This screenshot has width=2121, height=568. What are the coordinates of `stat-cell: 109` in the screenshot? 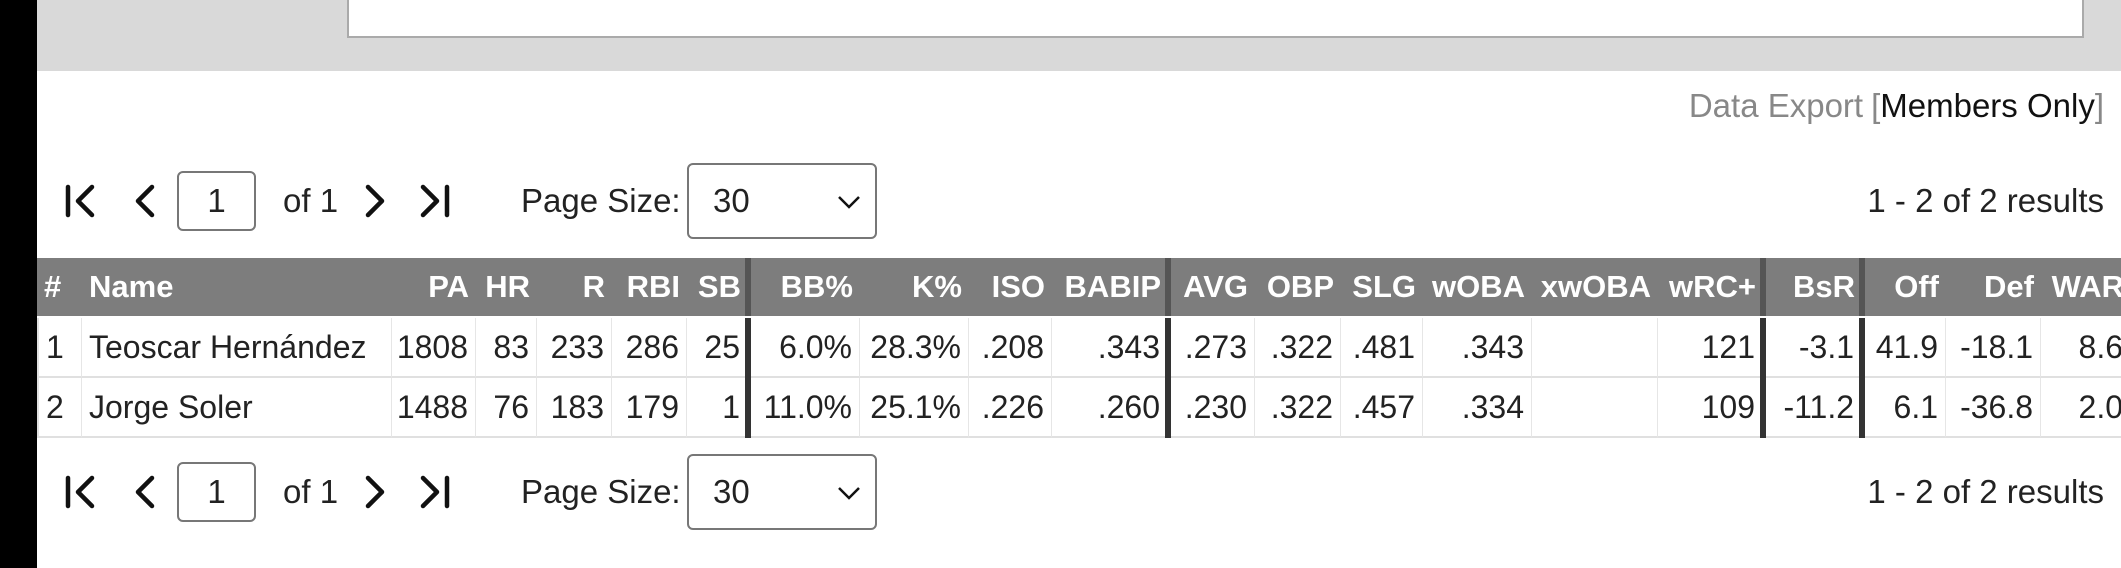 It's located at (1710, 408).